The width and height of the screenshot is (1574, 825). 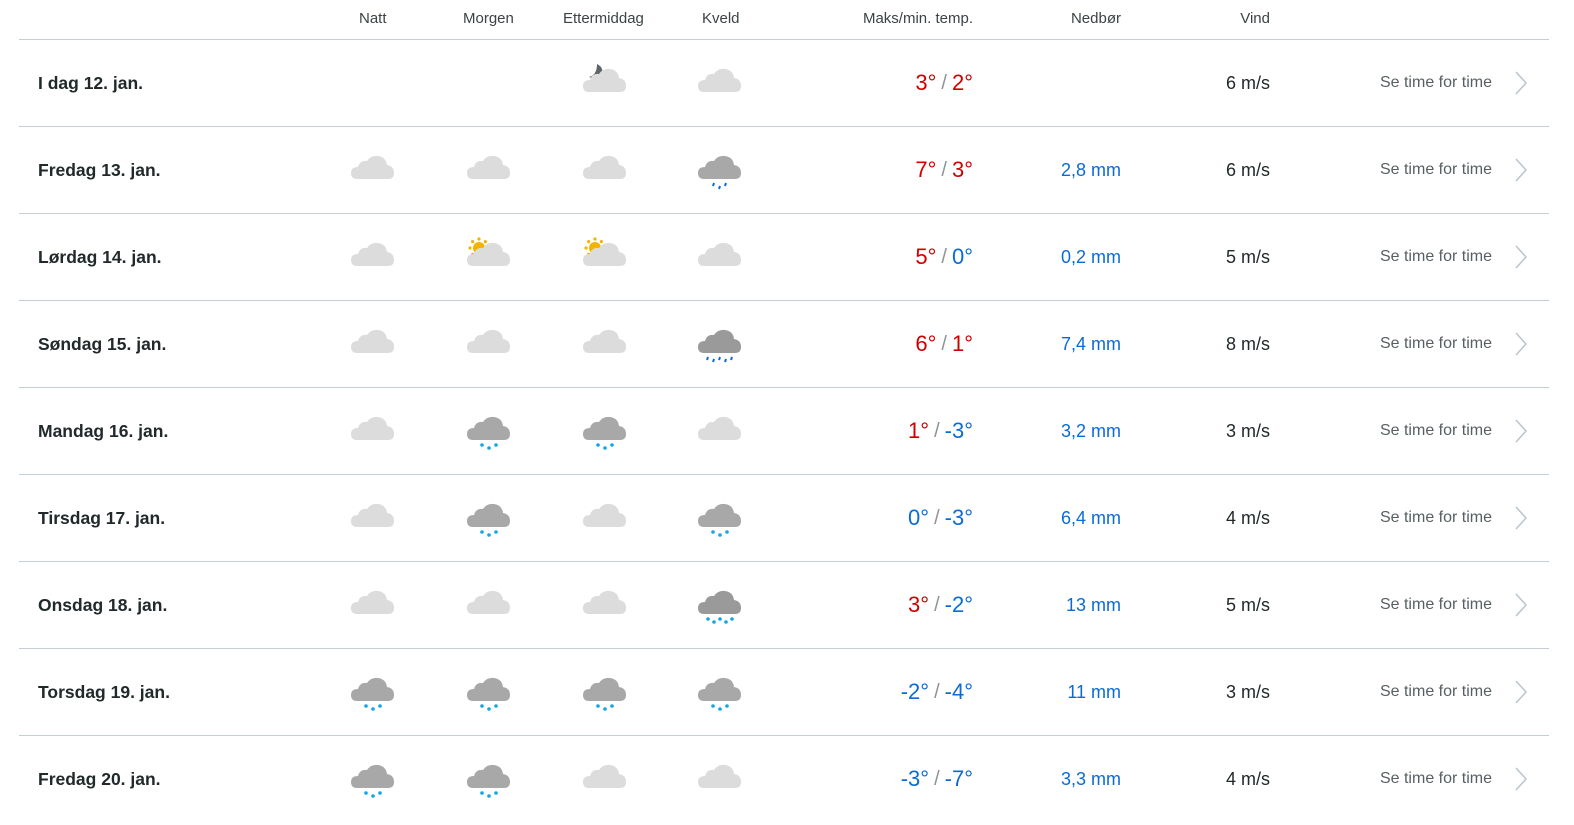 I want to click on min-temp: -7°, so click(x=958, y=778).